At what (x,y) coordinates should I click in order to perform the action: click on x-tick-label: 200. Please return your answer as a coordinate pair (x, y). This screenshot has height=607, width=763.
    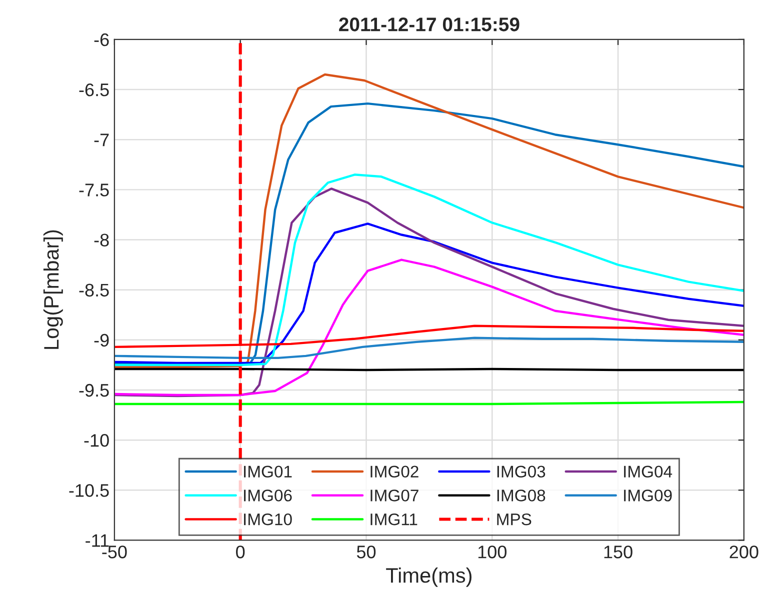
    Looking at the image, I should click on (744, 552).